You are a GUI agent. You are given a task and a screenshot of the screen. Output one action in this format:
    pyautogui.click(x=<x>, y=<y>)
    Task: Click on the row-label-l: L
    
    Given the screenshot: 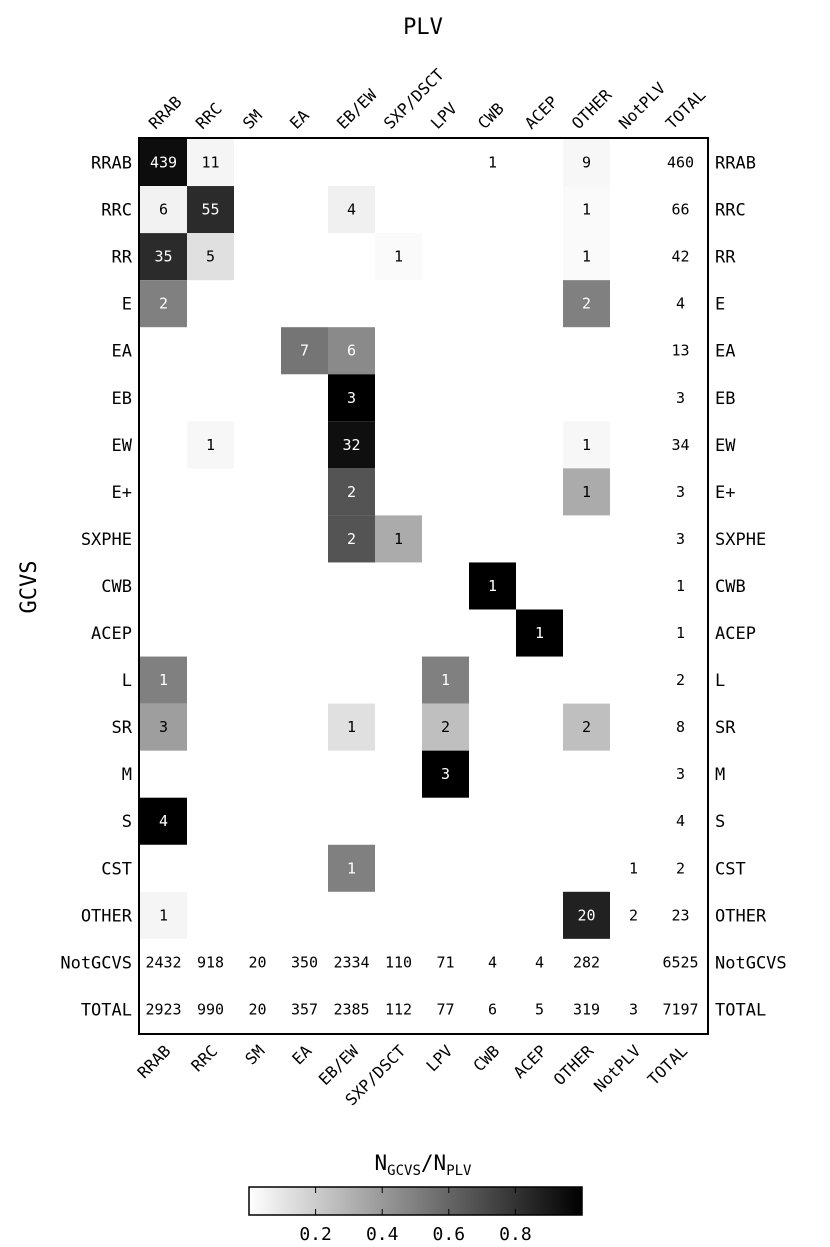 What is the action you would take?
    pyautogui.click(x=127, y=681)
    